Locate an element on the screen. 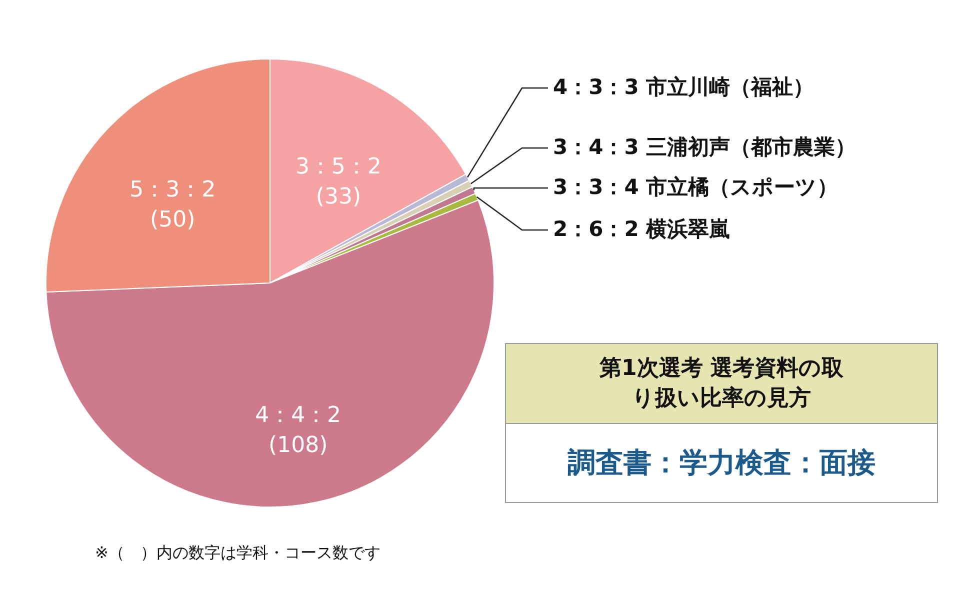  slice-label: 3：5：2 is located at coordinates (338, 167).